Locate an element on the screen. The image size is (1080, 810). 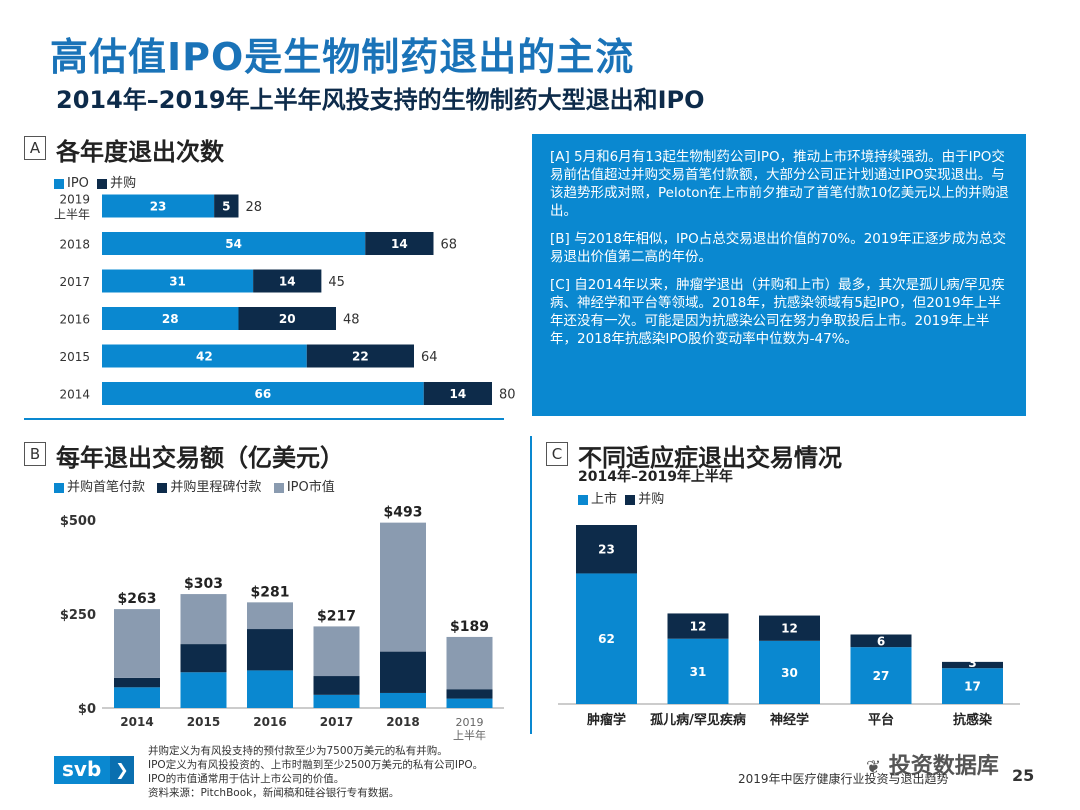
data-label: 3 is located at coordinates (972, 663).